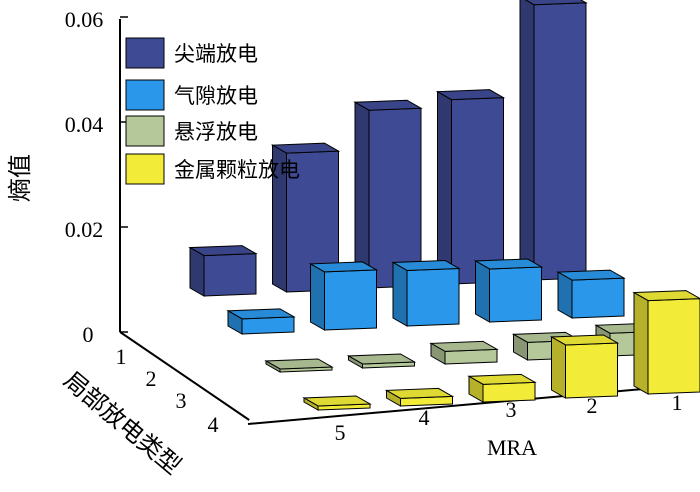 Image resolution: width=700 pixels, height=492 pixels. I want to click on mra-tick-label: 2, so click(592, 405).